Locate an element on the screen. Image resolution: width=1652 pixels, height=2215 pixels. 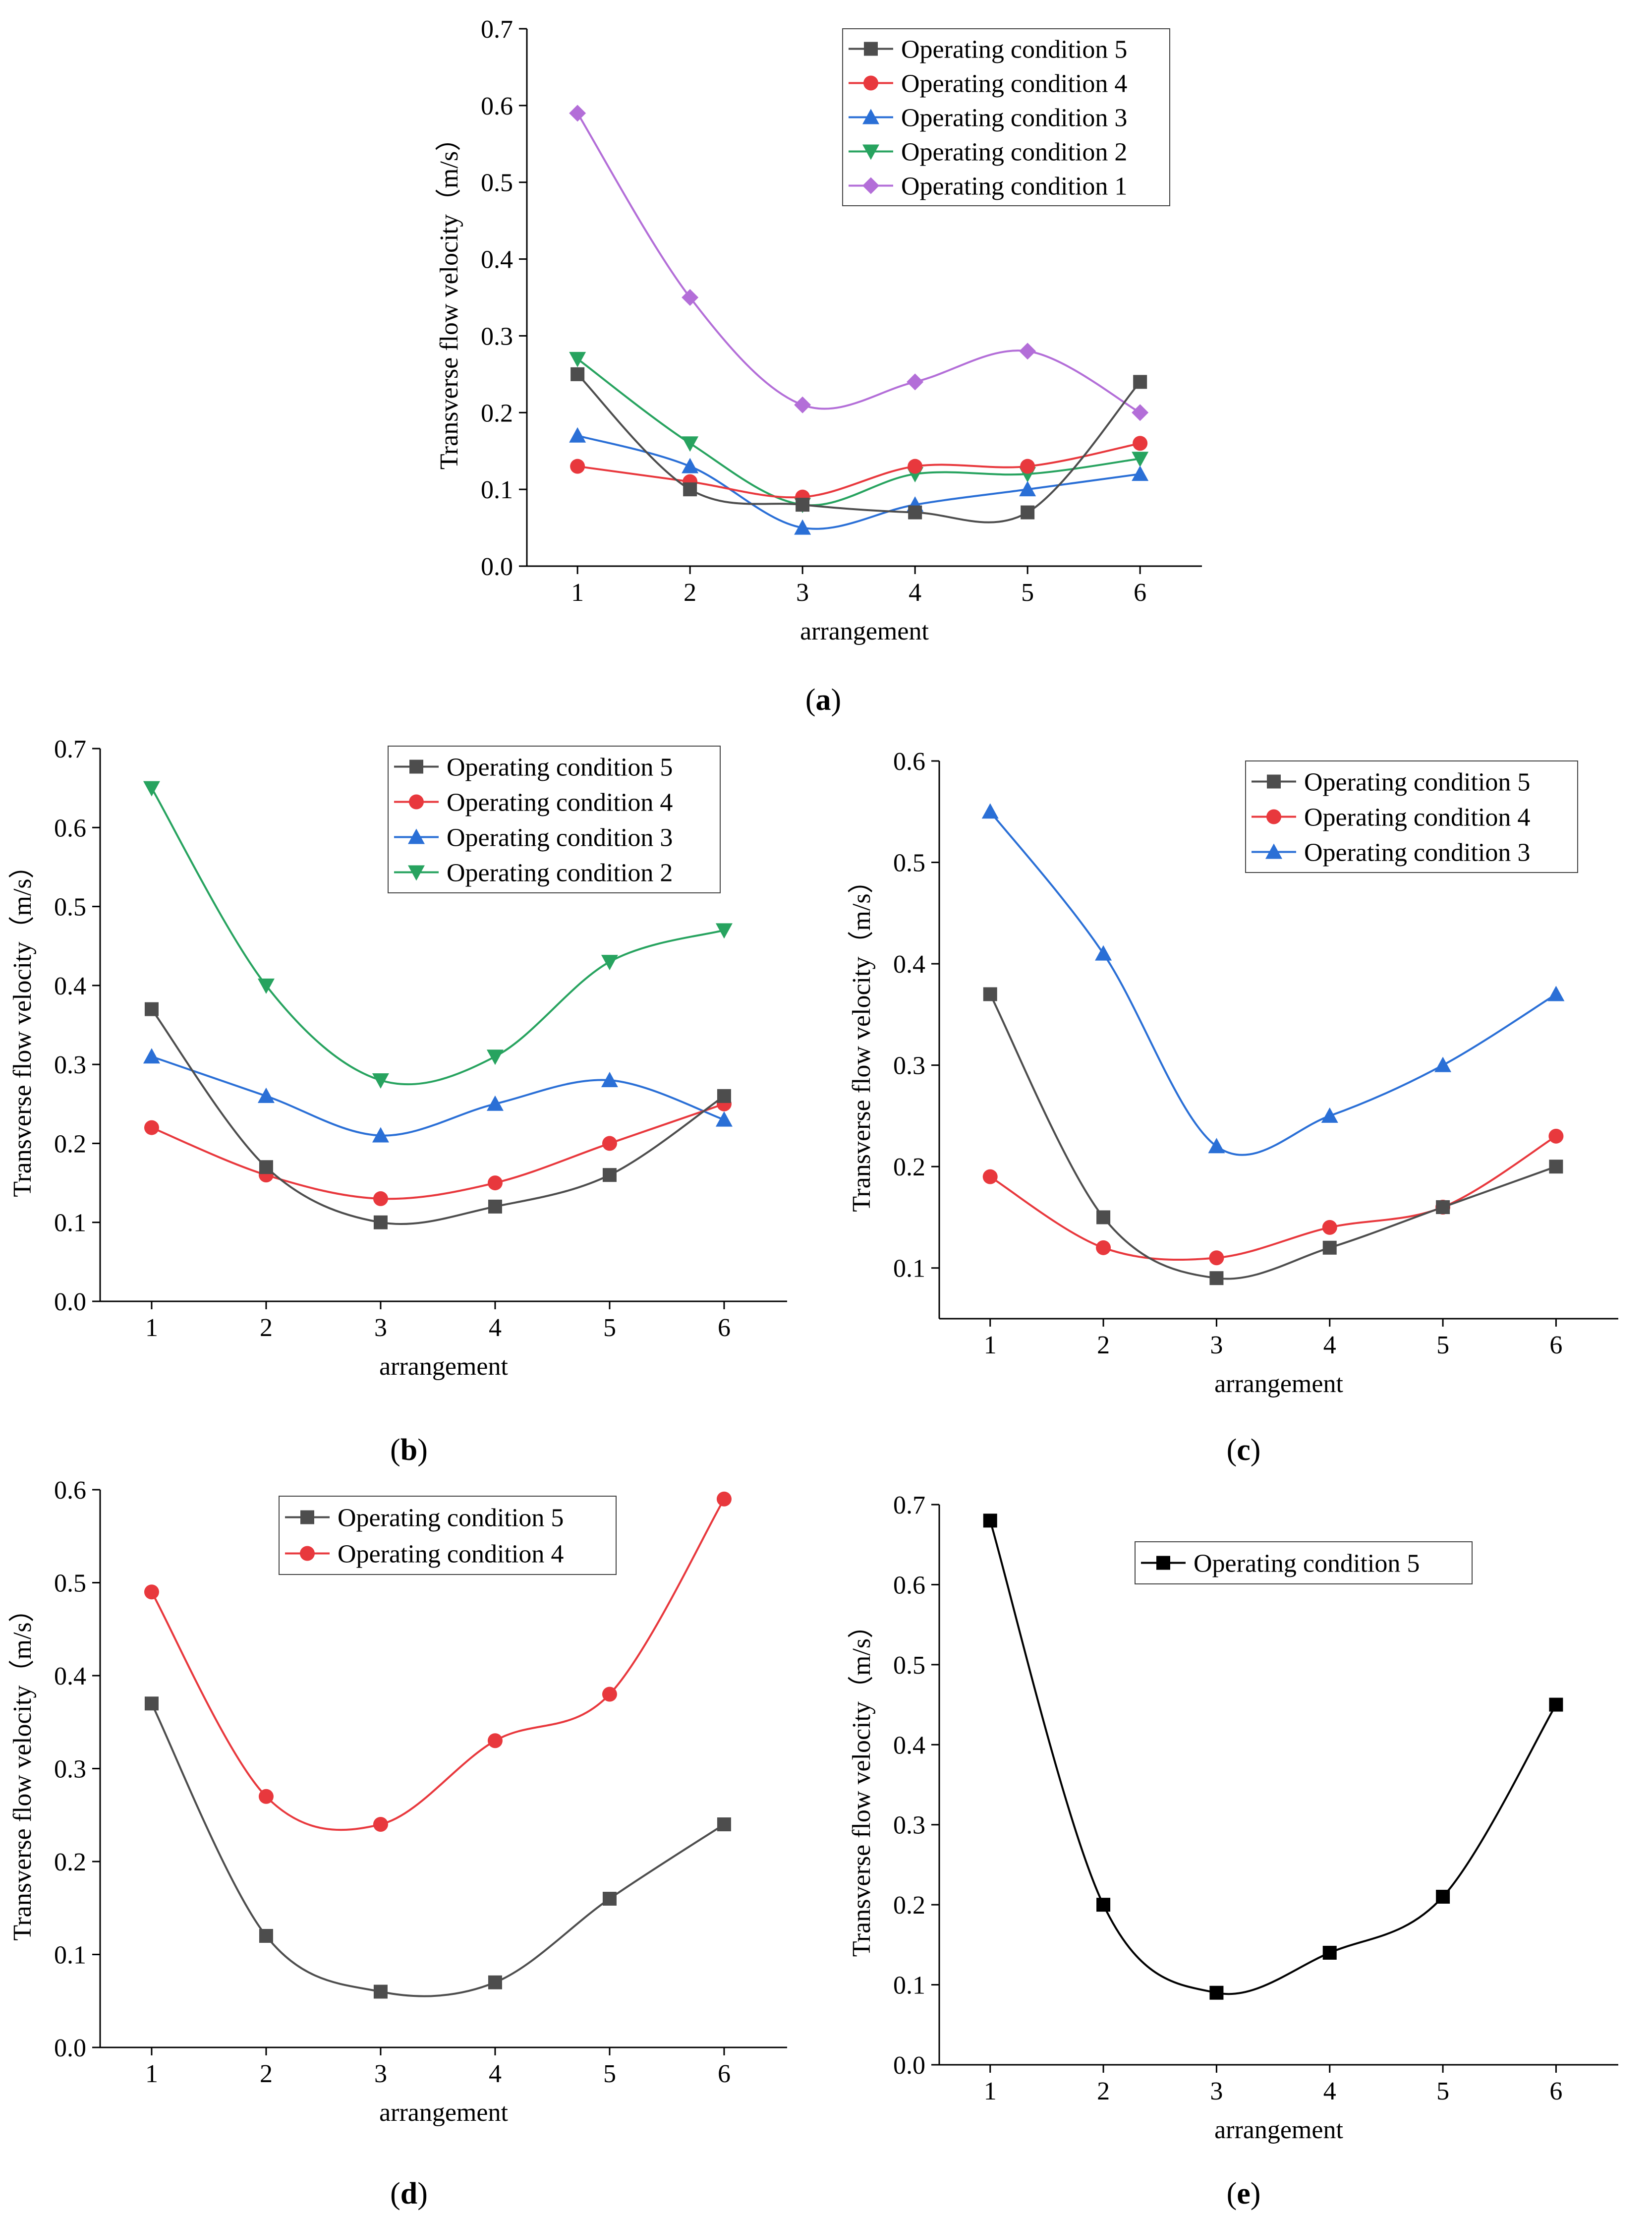
panel-label-c: (c) is located at coordinates (1244, 1450).